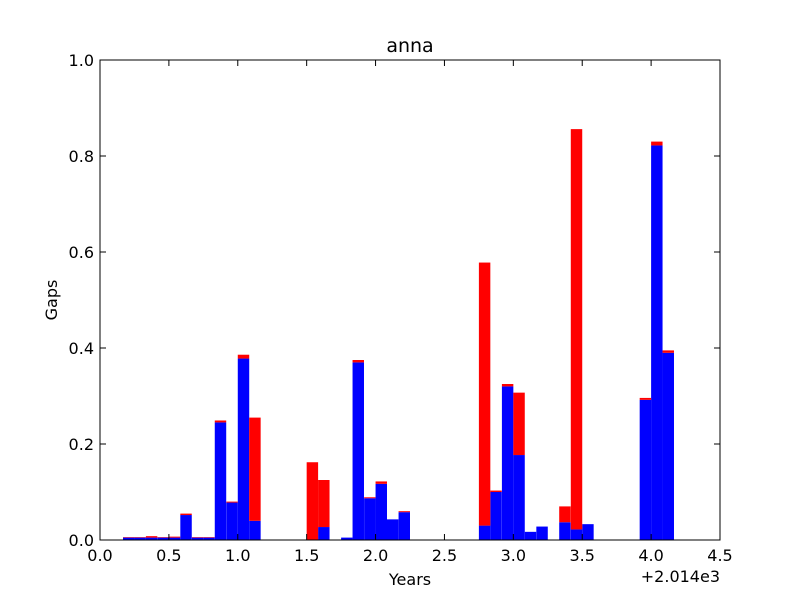 Image resolution: width=800 pixels, height=600 pixels. Describe the element at coordinates (81, 60) in the screenshot. I see `y-tick-label: 1.0` at that location.